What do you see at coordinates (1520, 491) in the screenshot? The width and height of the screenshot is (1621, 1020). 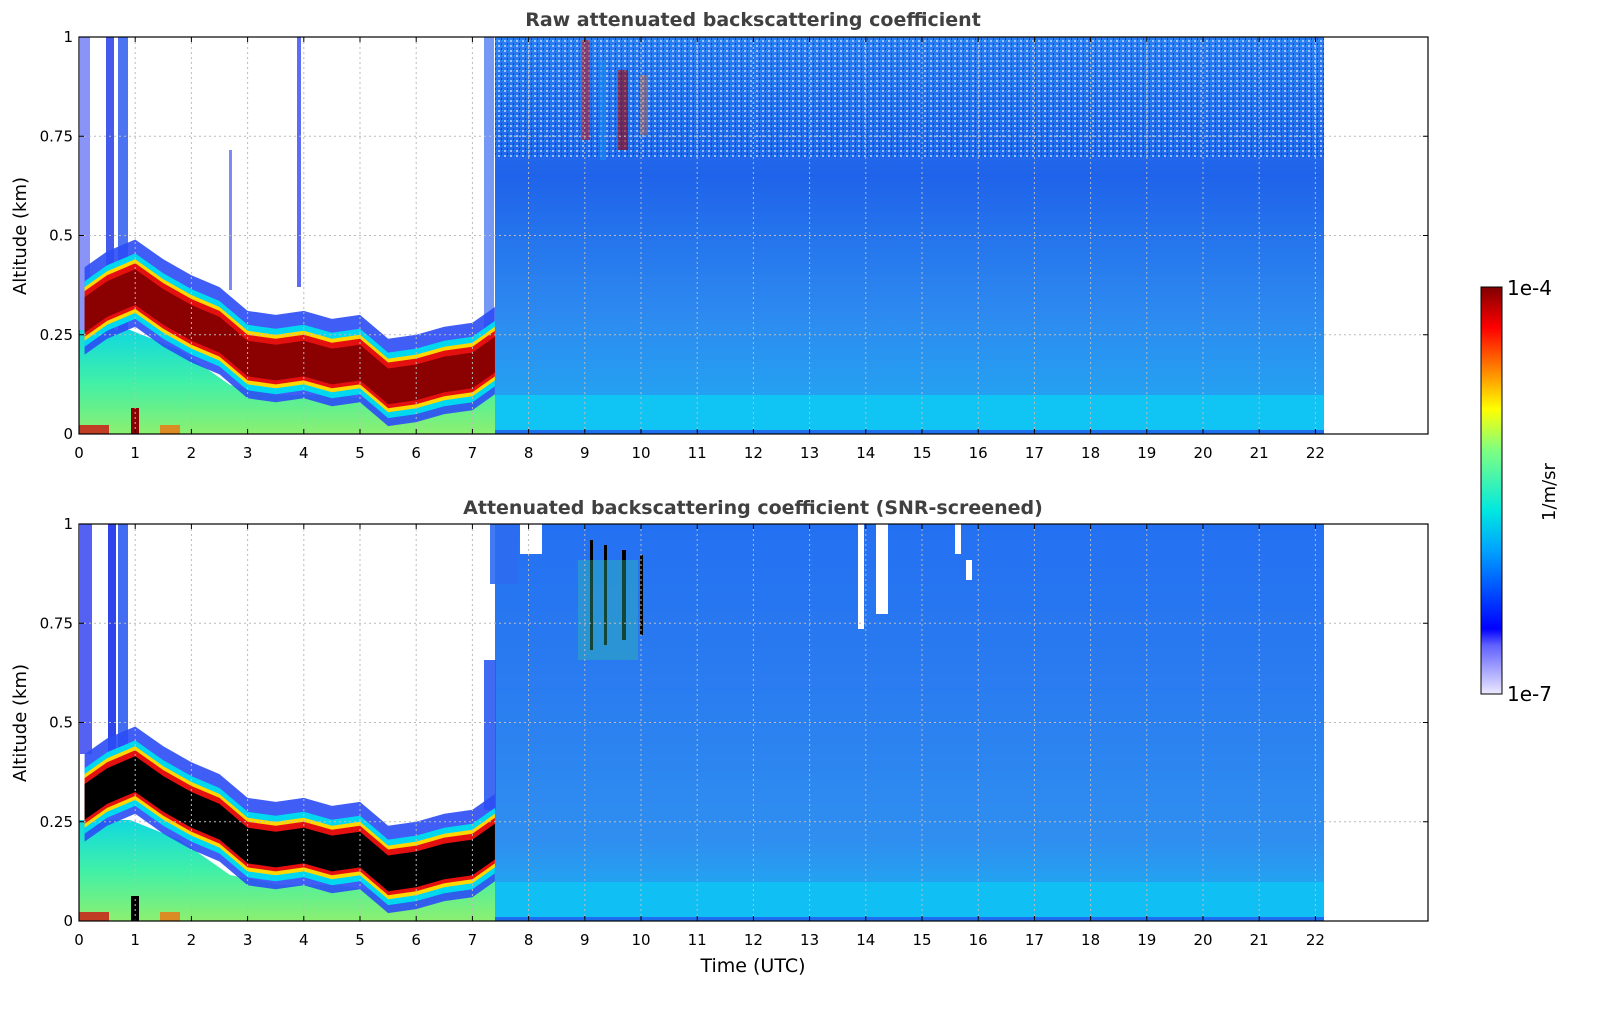 I see `colorbar: 1e-4 1e-7 1/m/sr` at bounding box center [1520, 491].